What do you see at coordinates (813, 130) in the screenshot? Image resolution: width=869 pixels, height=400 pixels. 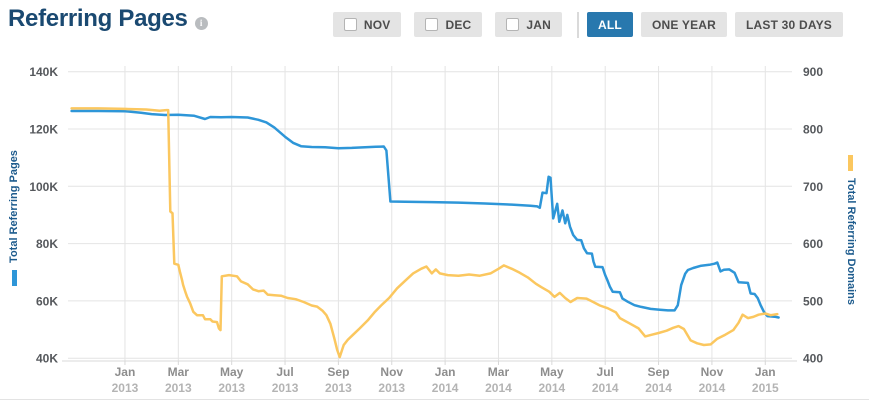 I see `right-axis-tick-label: 800` at bounding box center [813, 130].